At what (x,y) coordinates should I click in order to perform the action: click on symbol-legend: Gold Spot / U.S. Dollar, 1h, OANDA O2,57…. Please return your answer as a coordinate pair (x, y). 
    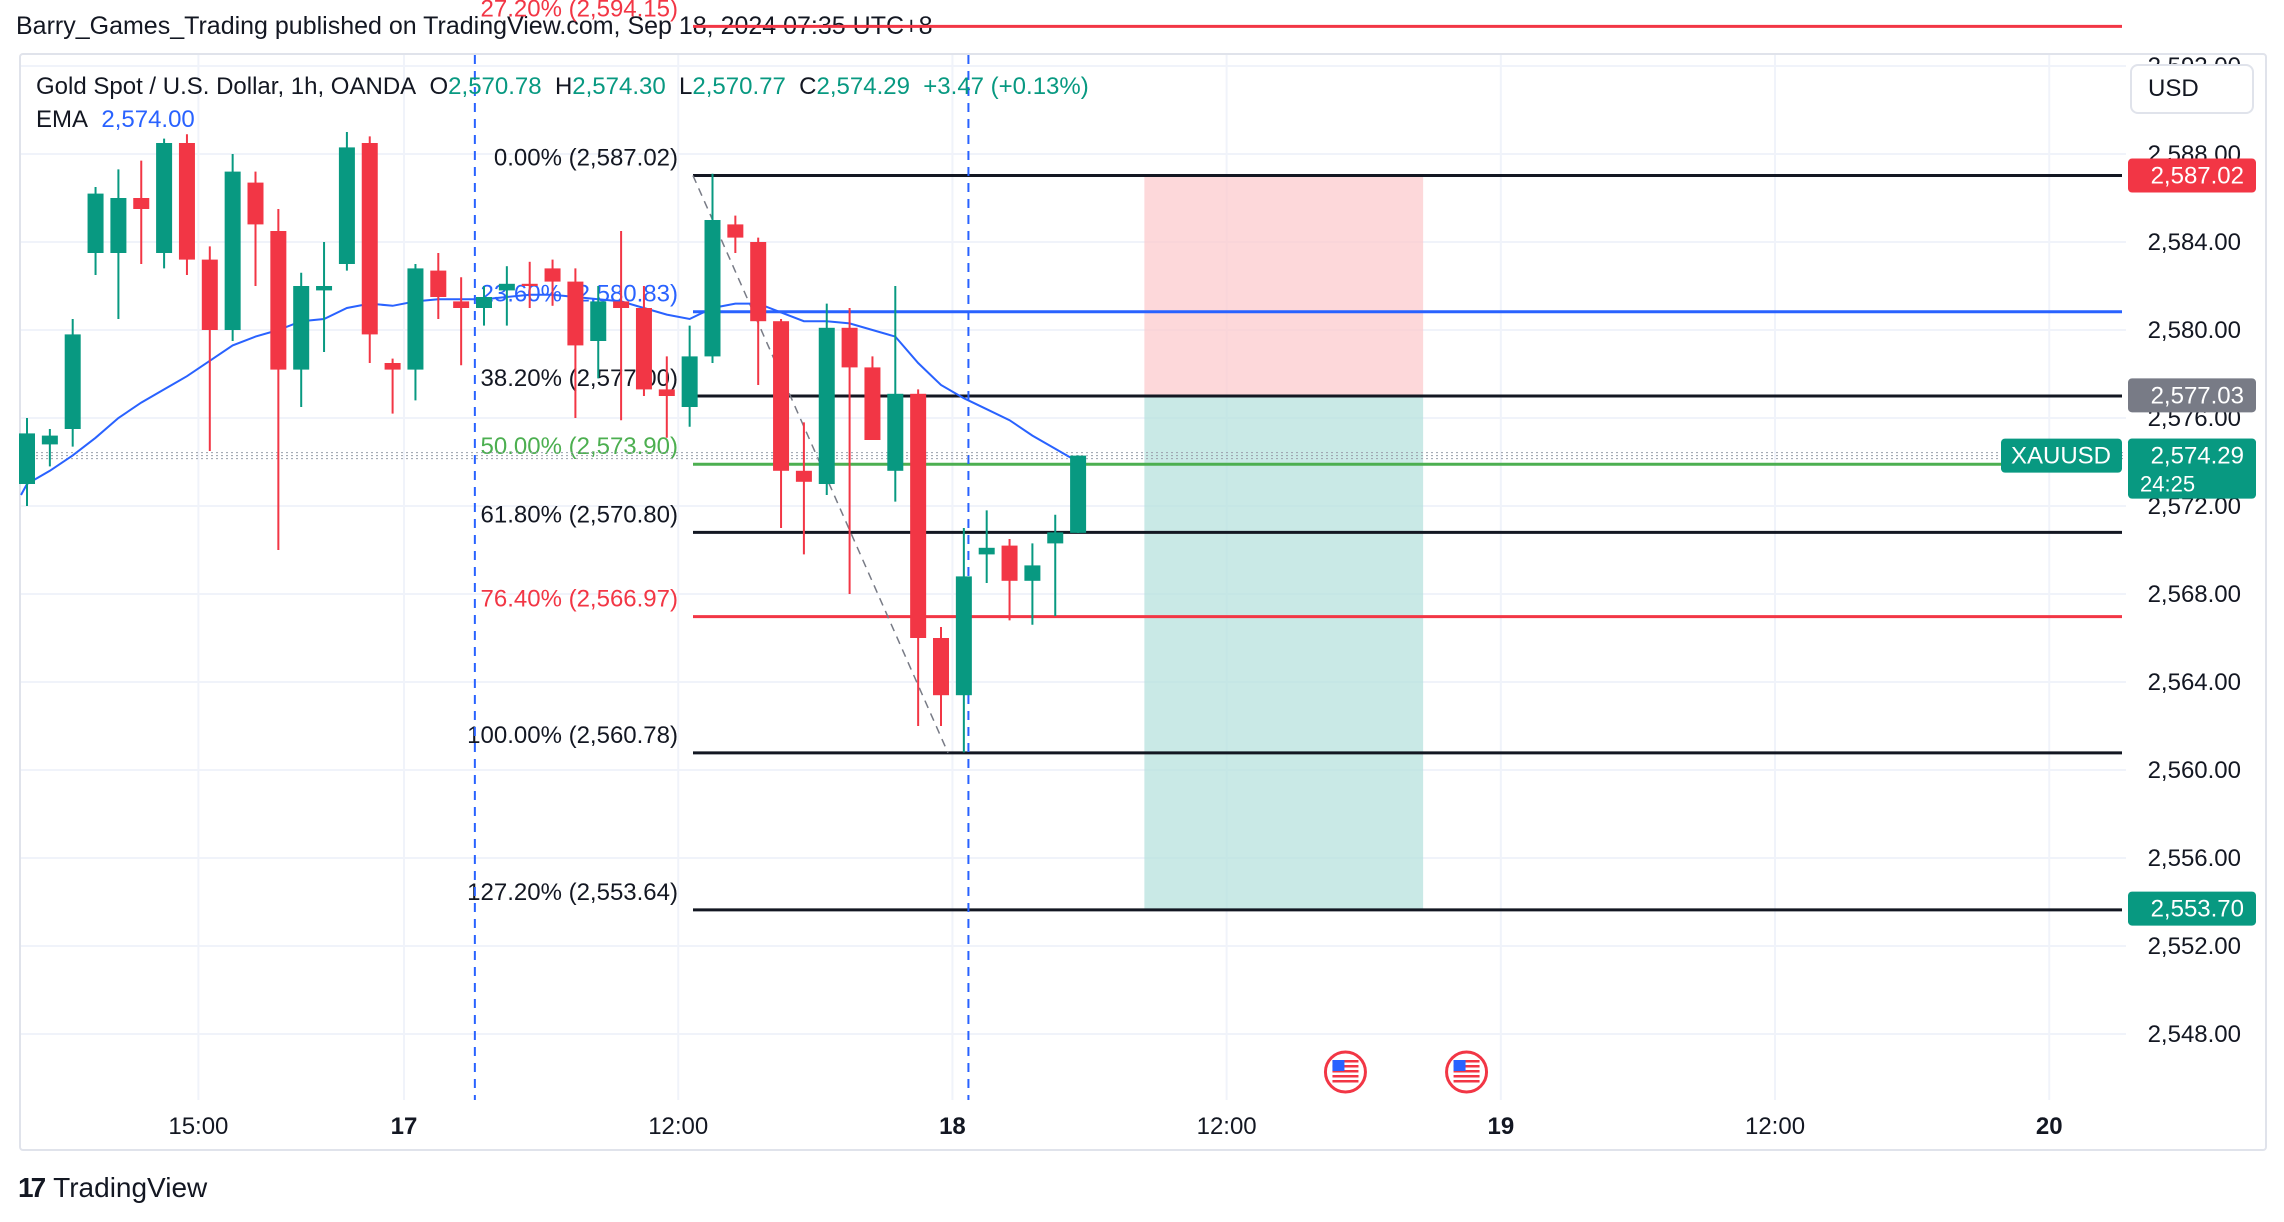
    Looking at the image, I should click on (562, 103).